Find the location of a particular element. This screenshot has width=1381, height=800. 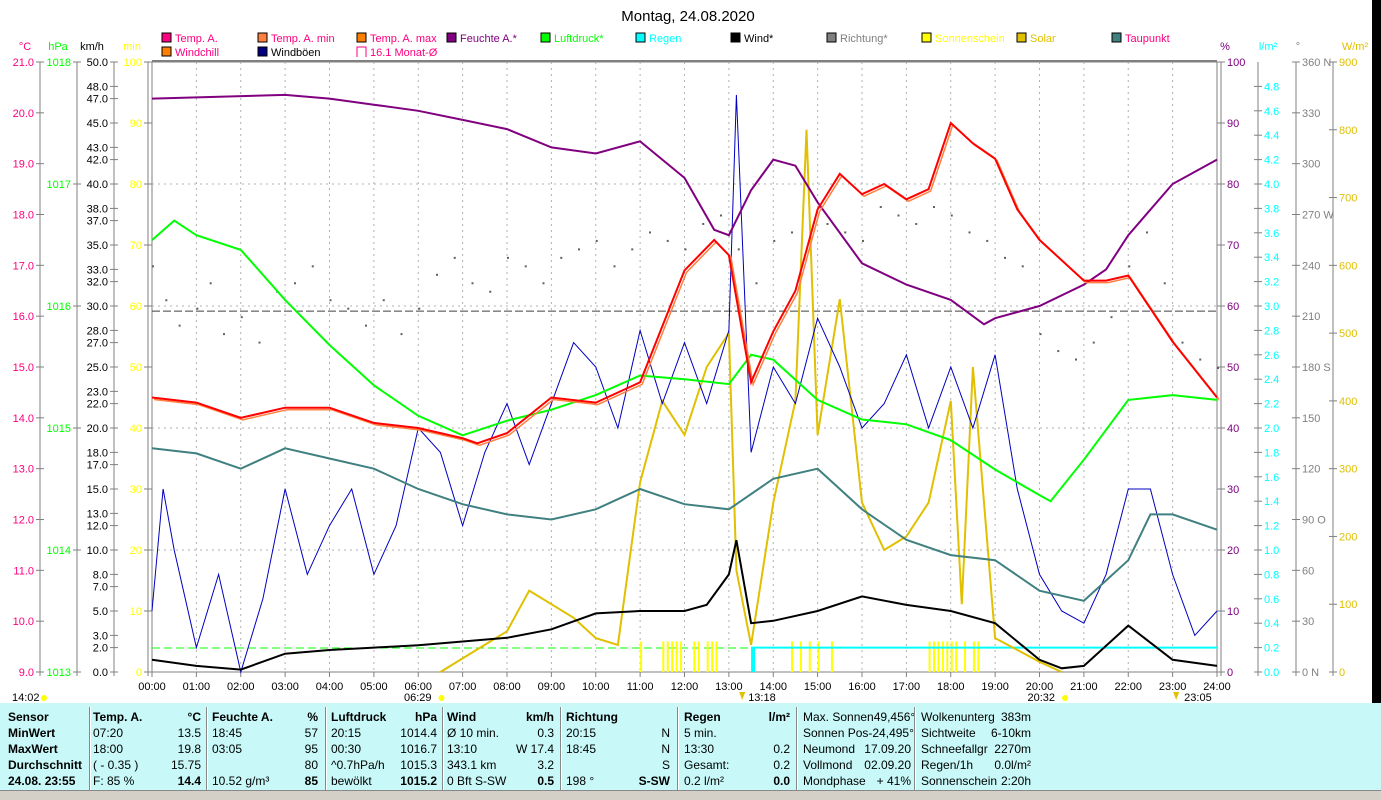

tick-label: 0 is located at coordinates (1342, 673).